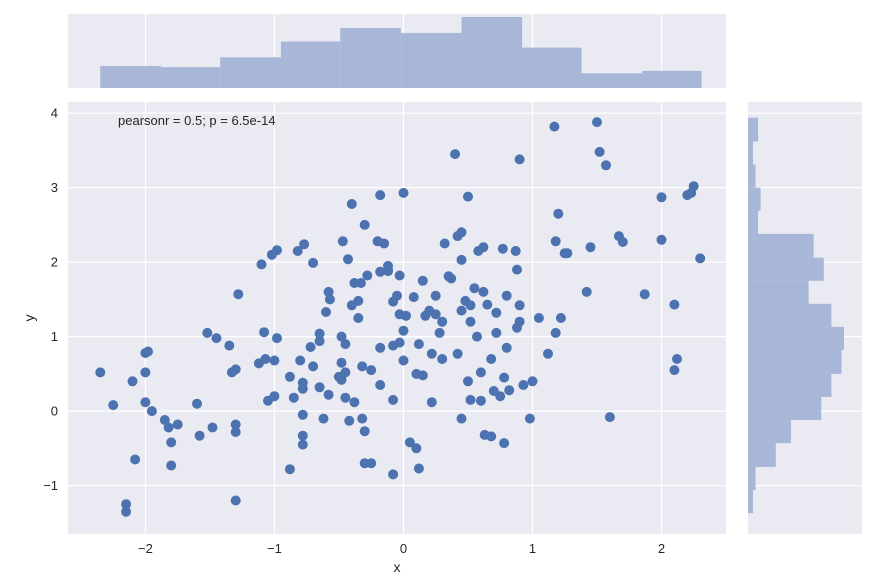  What do you see at coordinates (661, 548) in the screenshot?
I see `x-tick-label: 2` at bounding box center [661, 548].